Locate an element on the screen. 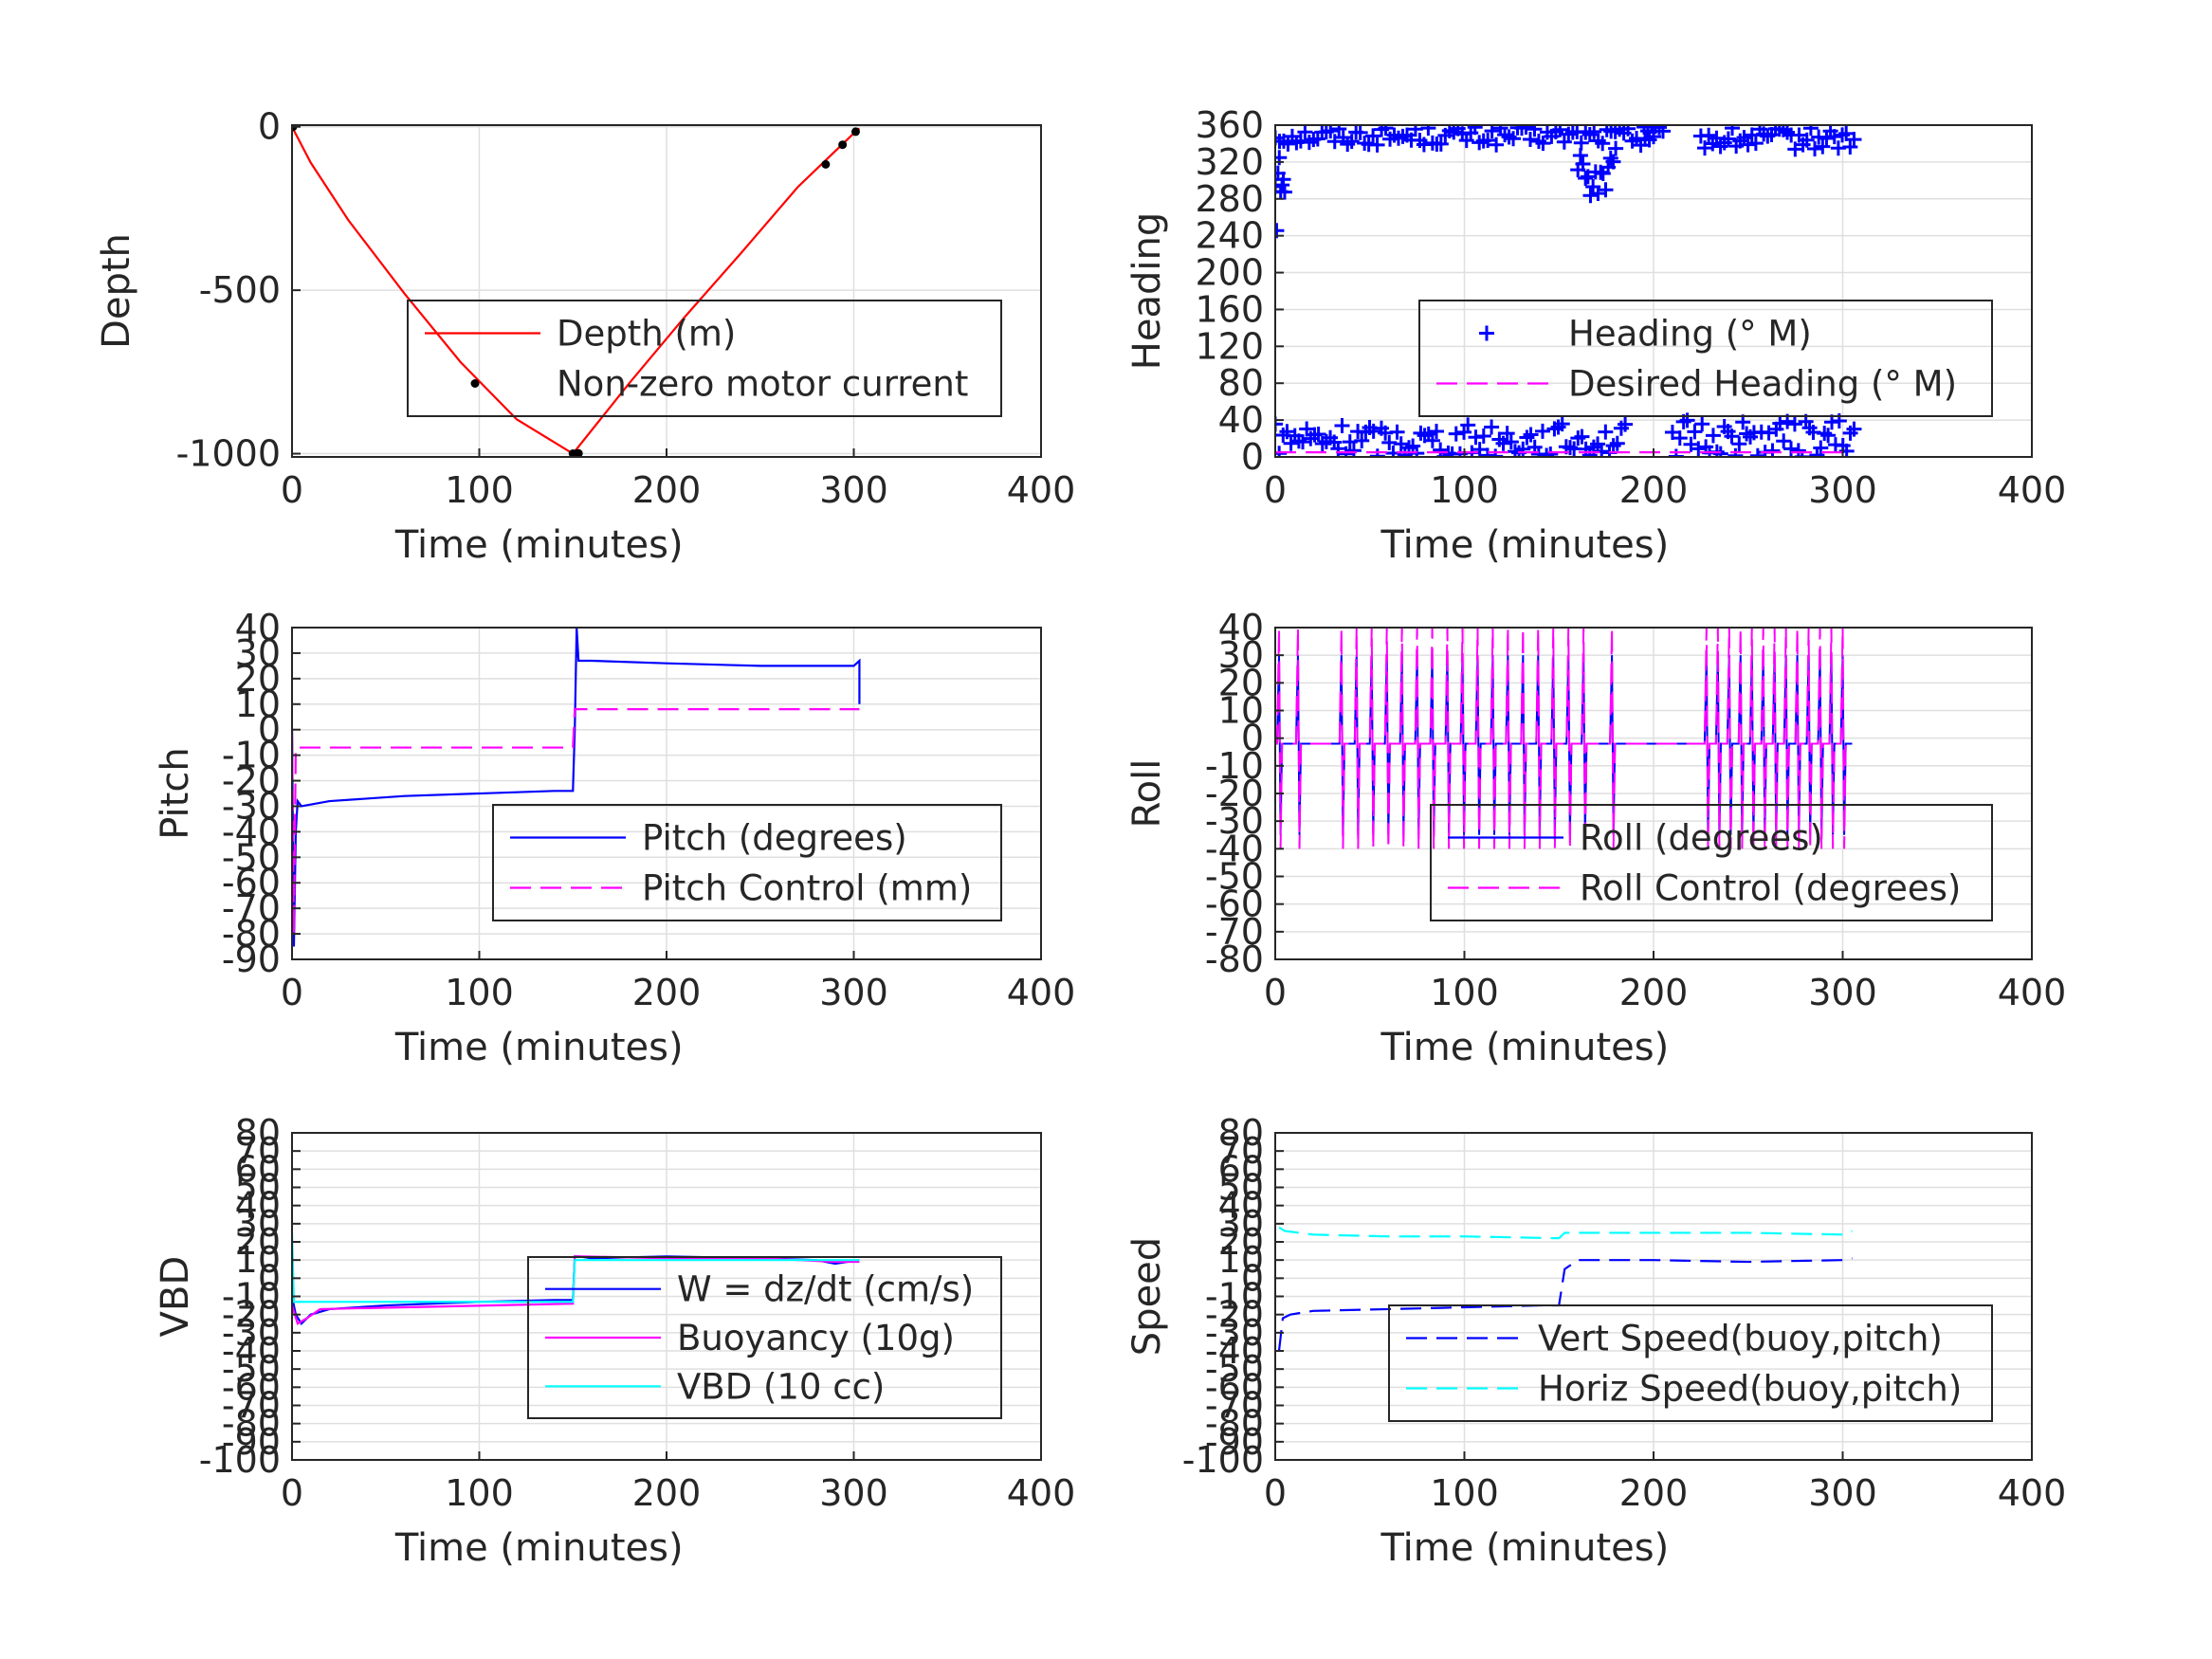 Image resolution: width=2212 pixels, height=1659 pixels. legend-entry-label: Pitch Control (mm) is located at coordinates (807, 888).